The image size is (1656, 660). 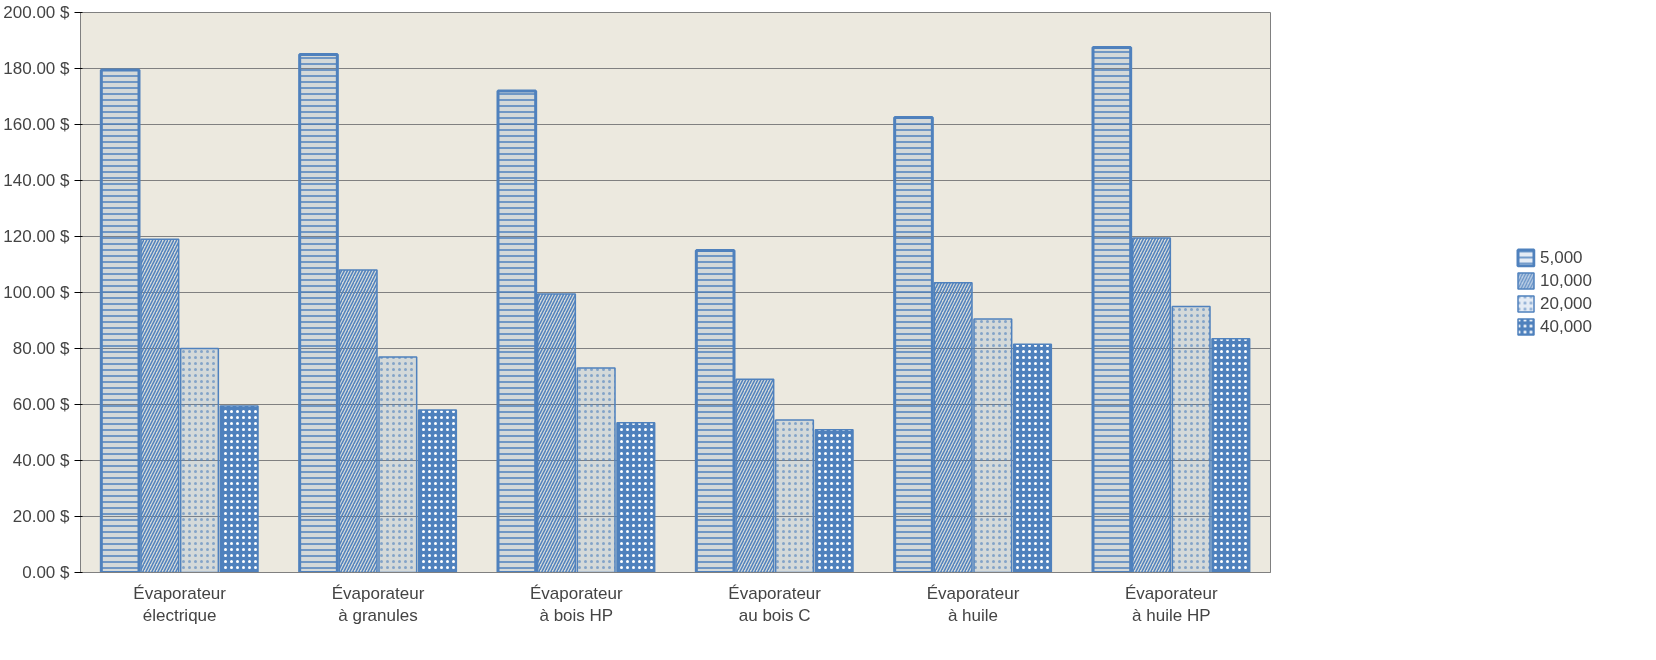 What do you see at coordinates (1566, 303) in the screenshot?
I see `legend-label: 20,000` at bounding box center [1566, 303].